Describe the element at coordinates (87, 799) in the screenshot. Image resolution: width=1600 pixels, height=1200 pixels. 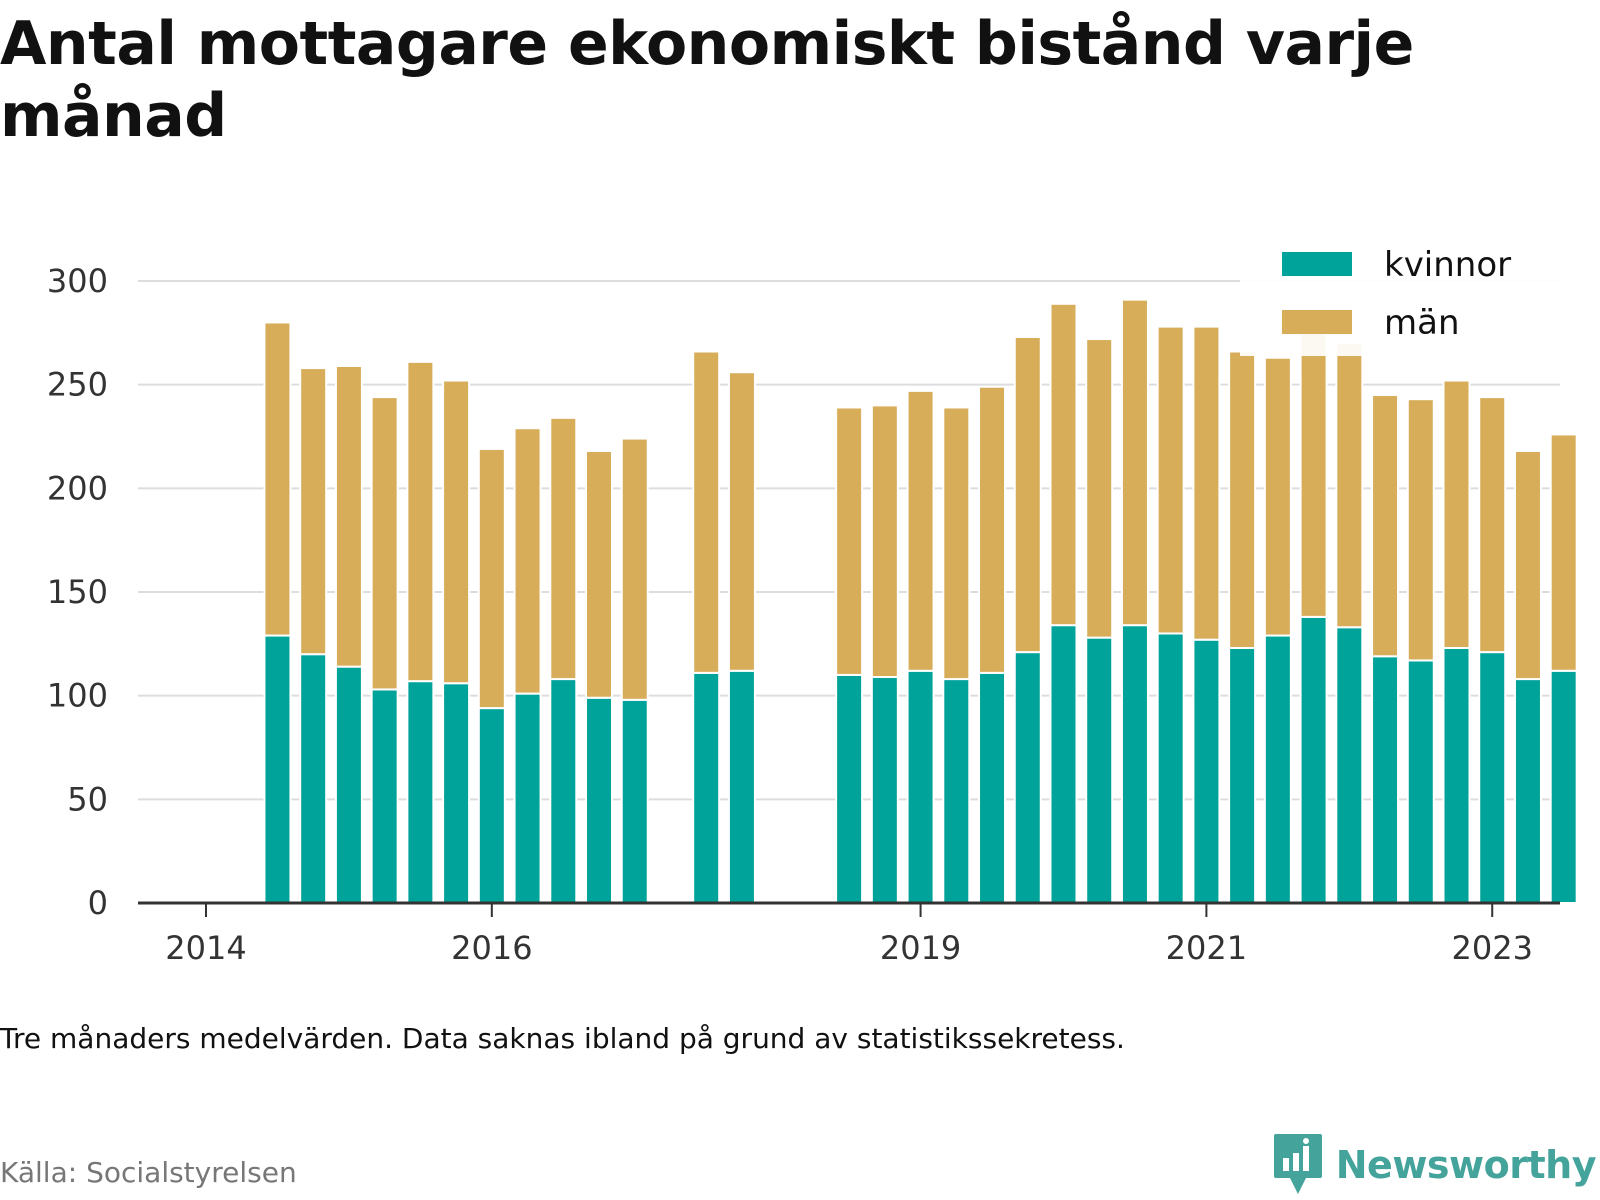
I see `y-tick-label: 50` at that location.